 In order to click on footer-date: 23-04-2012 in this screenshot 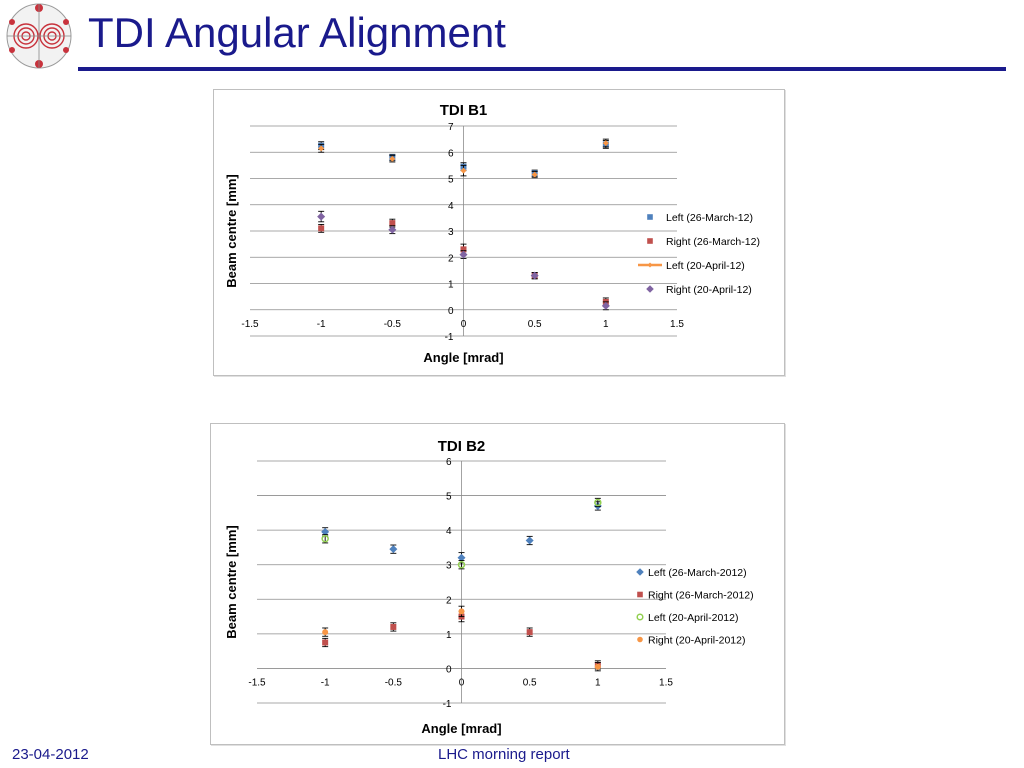, I will do `click(50, 754)`.